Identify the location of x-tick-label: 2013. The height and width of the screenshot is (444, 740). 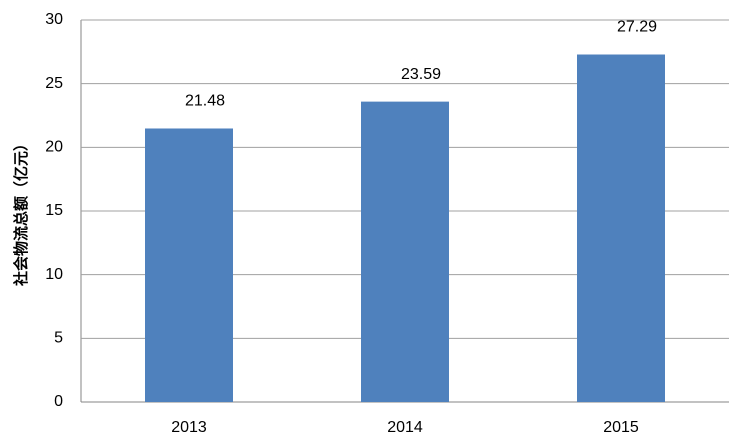
(189, 427).